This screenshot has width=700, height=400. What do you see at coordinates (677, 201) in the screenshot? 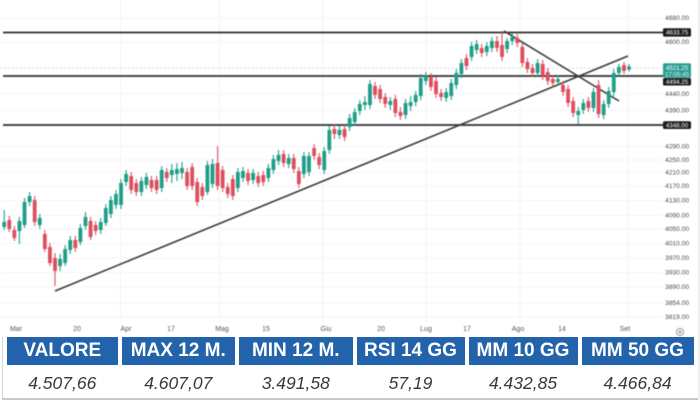
I see `svg-text: 4130.00` at bounding box center [677, 201].